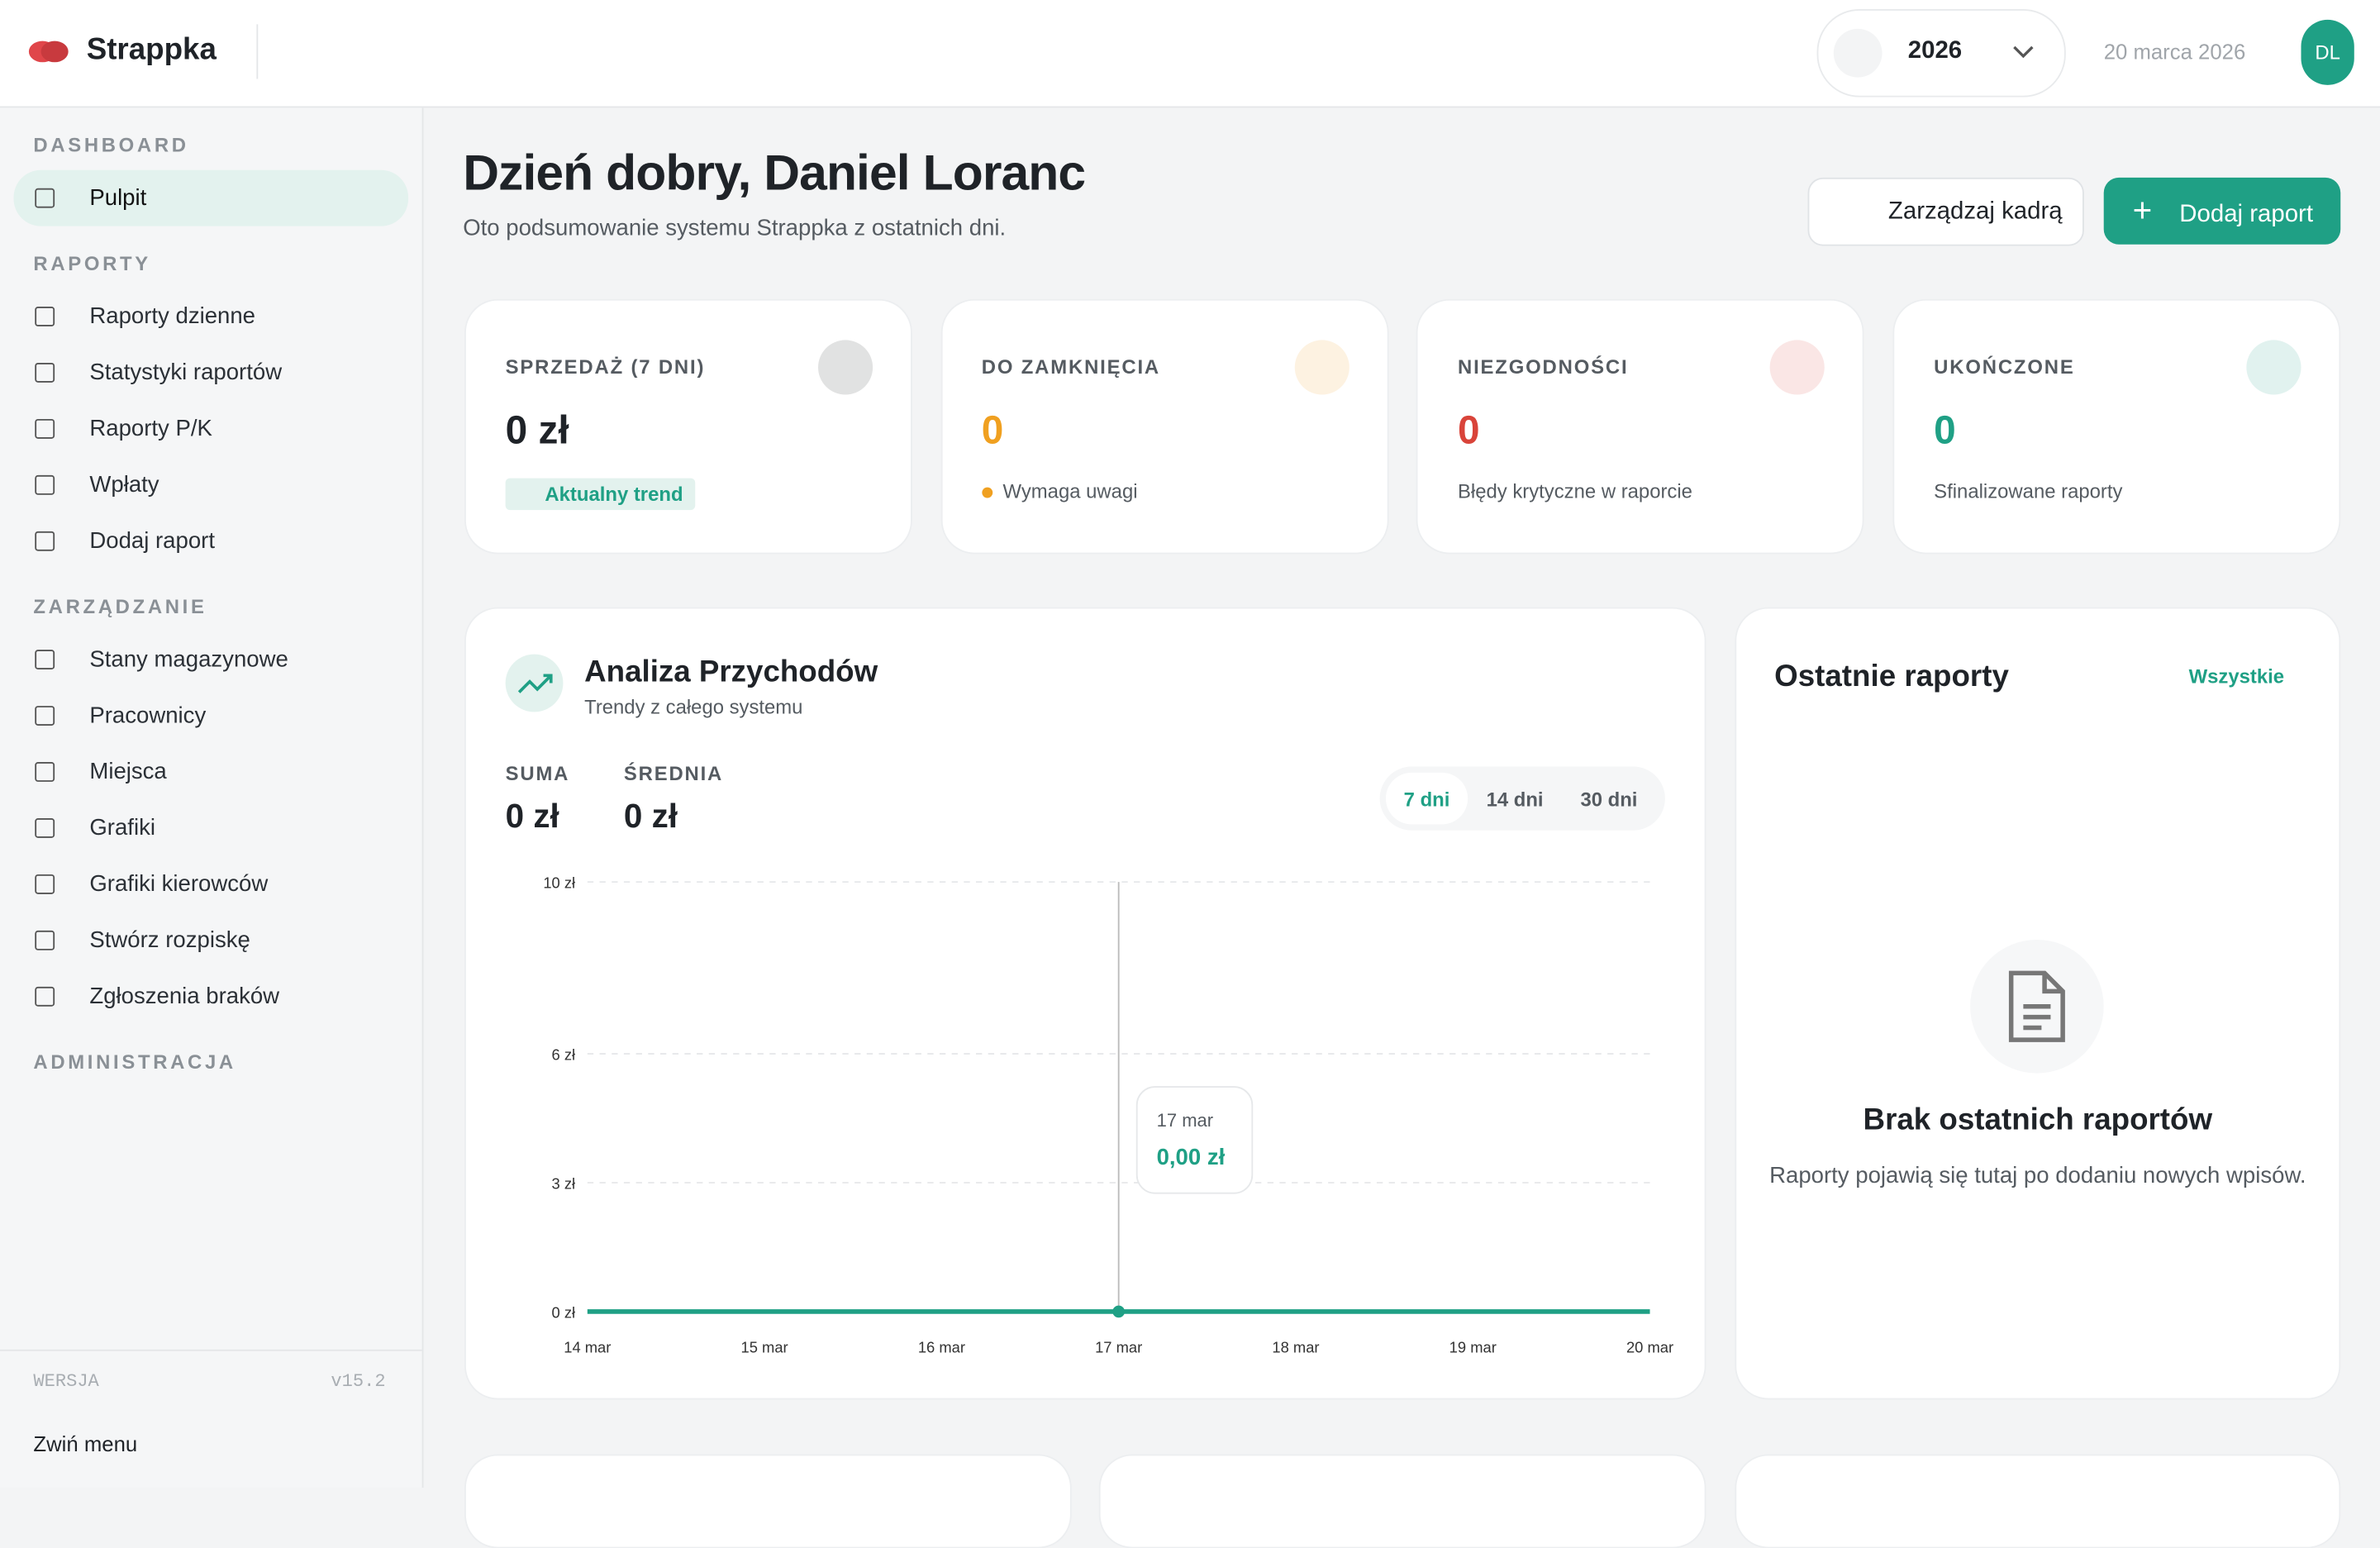  I want to click on section-title: ZARZĄDZANIE, so click(120, 606).